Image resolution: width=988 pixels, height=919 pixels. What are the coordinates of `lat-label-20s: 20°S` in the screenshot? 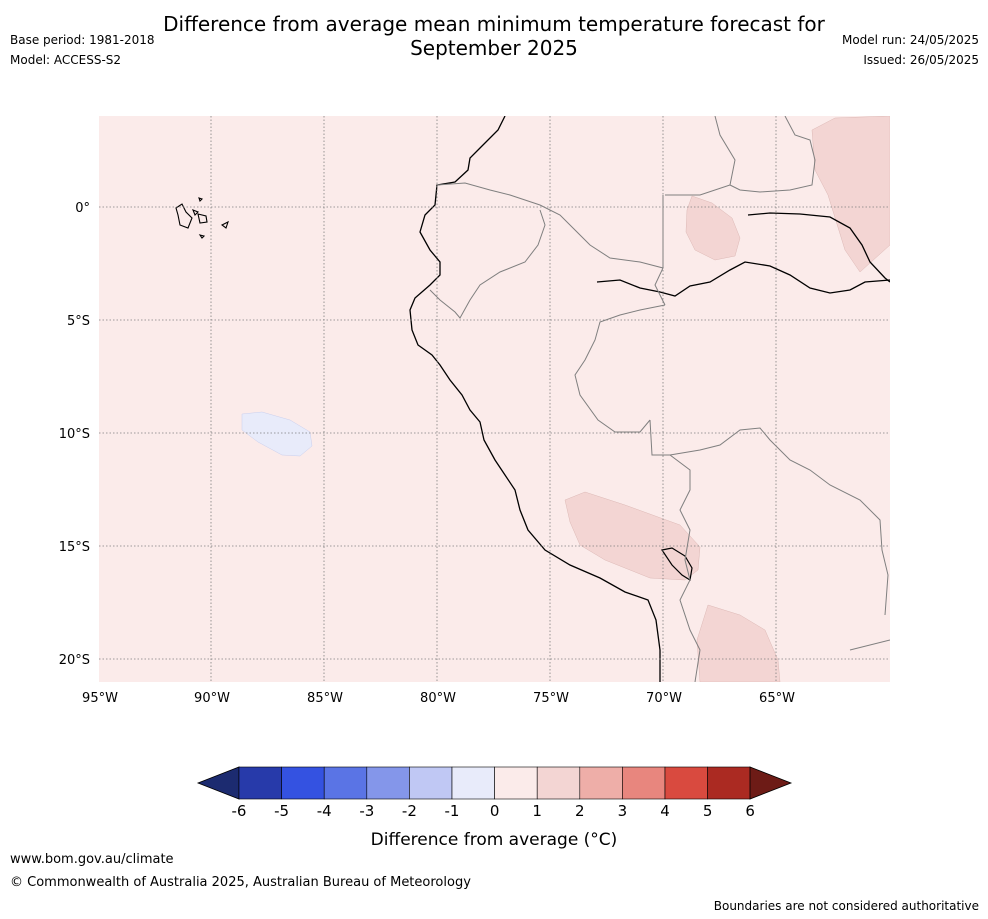 It's located at (74, 660).